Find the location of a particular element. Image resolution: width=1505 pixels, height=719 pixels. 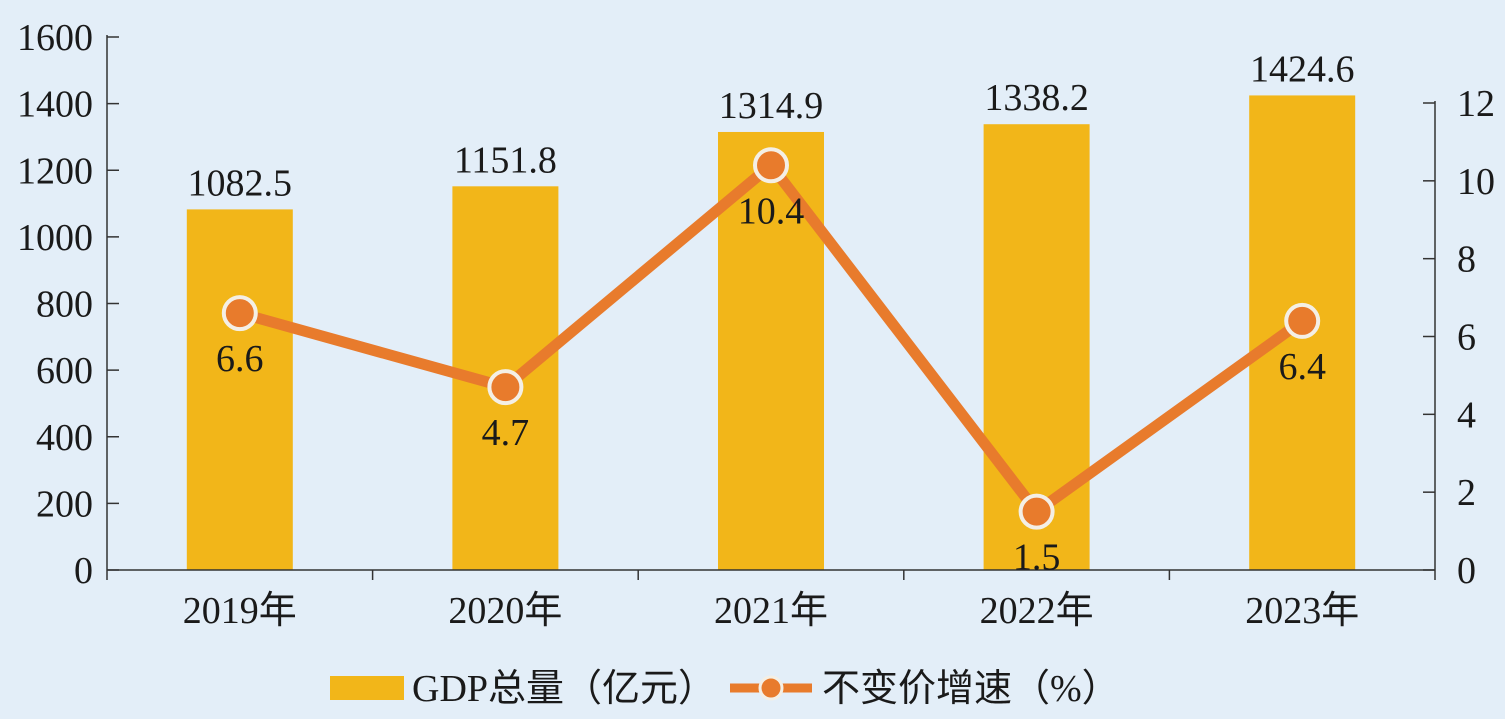

x-tick-label-3: 2022年 is located at coordinates (1037, 611).